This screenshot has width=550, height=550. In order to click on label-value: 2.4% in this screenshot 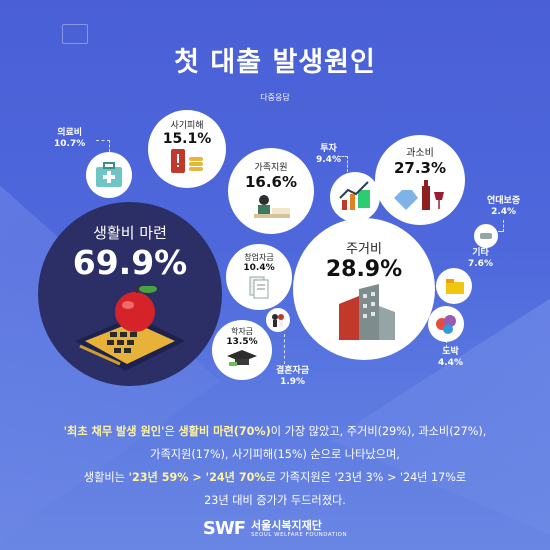, I will do `click(504, 212)`.